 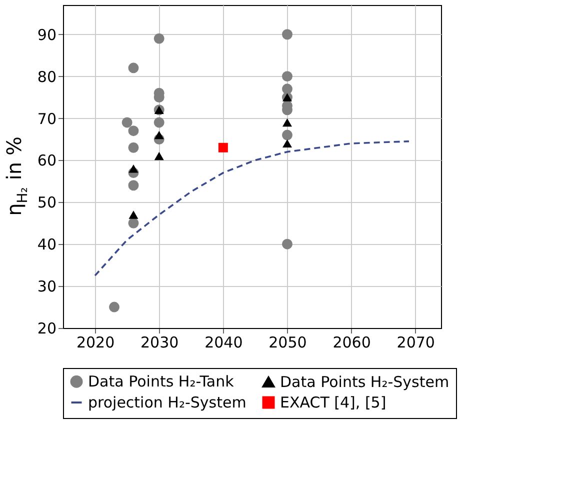 I want to click on legend-label: EXACT [4], [5], so click(x=333, y=403).